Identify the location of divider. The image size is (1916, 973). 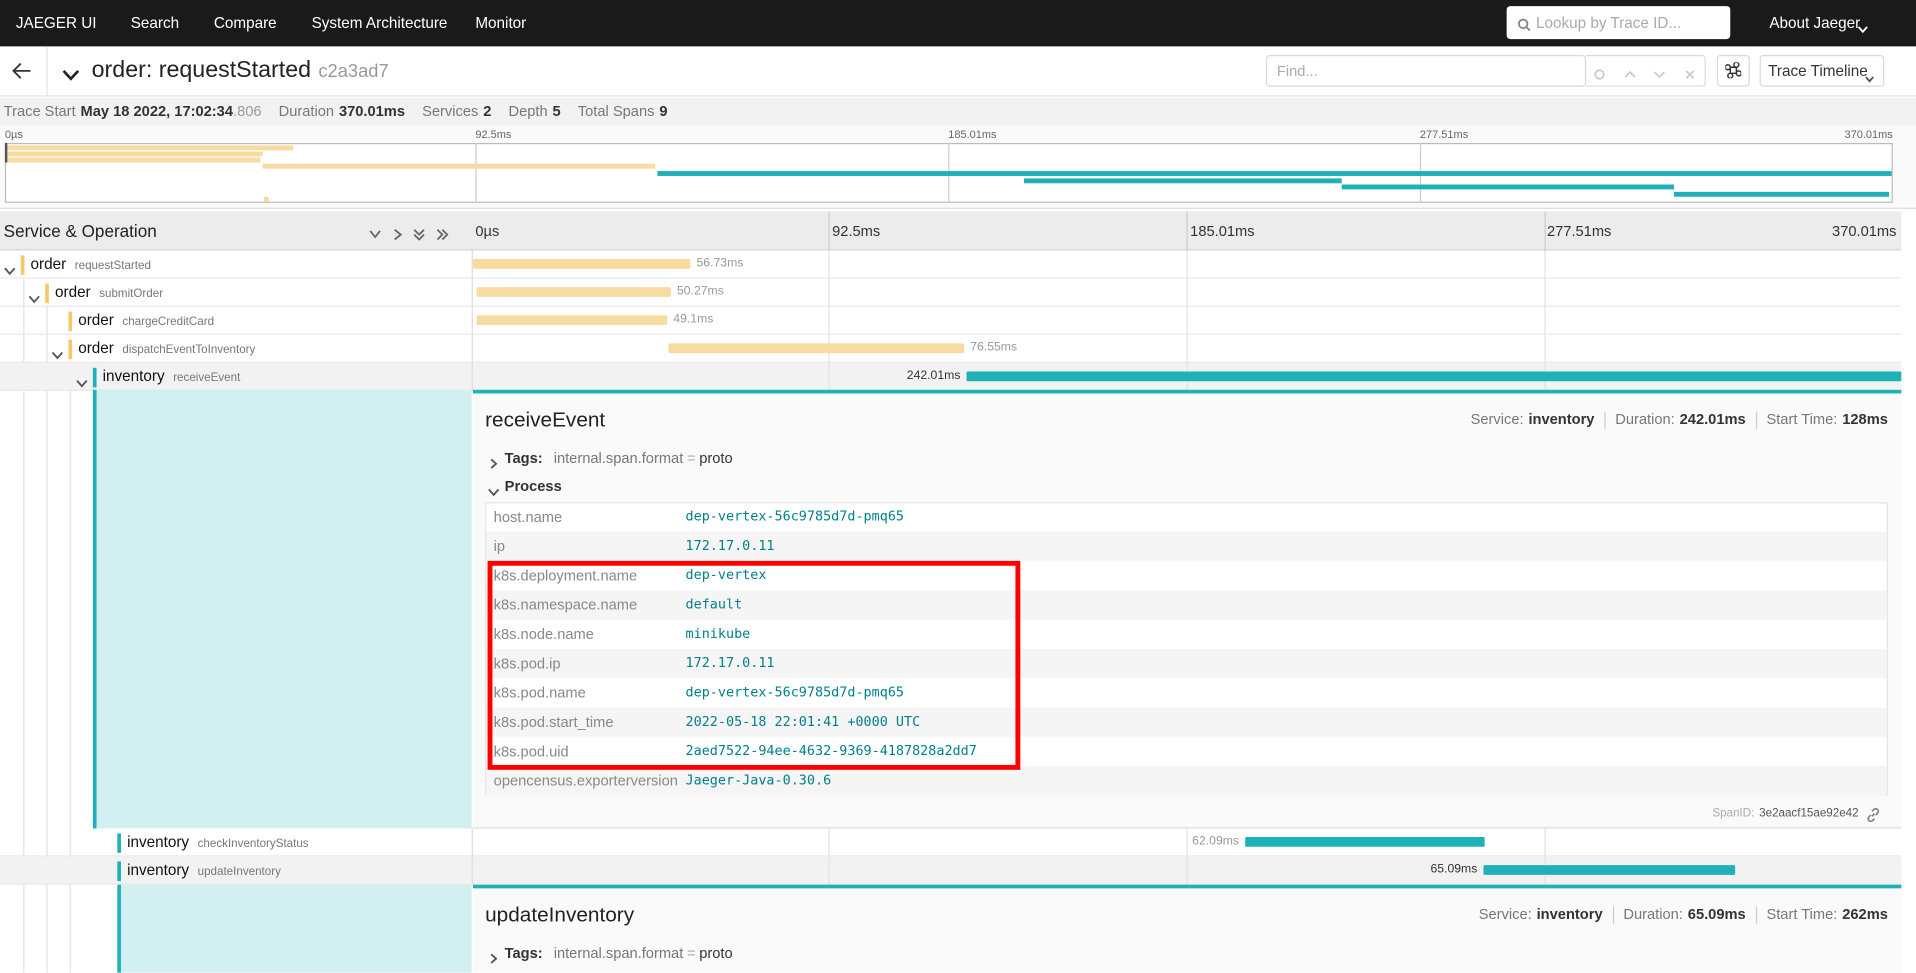
(47, 71).